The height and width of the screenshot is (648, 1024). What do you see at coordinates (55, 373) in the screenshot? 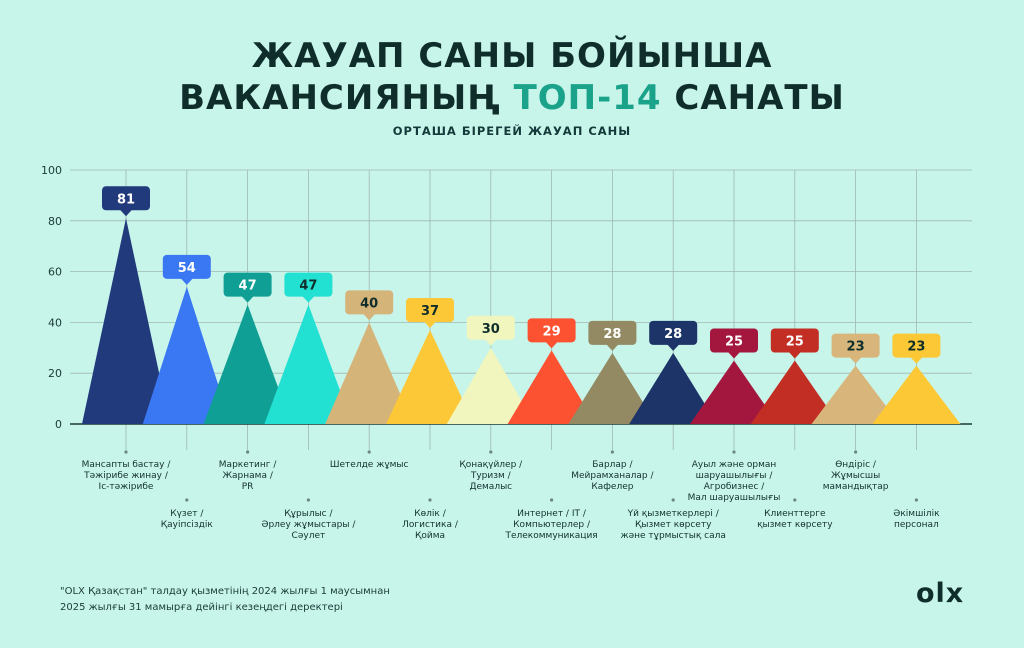
I see `y-tick-label: 20` at bounding box center [55, 373].